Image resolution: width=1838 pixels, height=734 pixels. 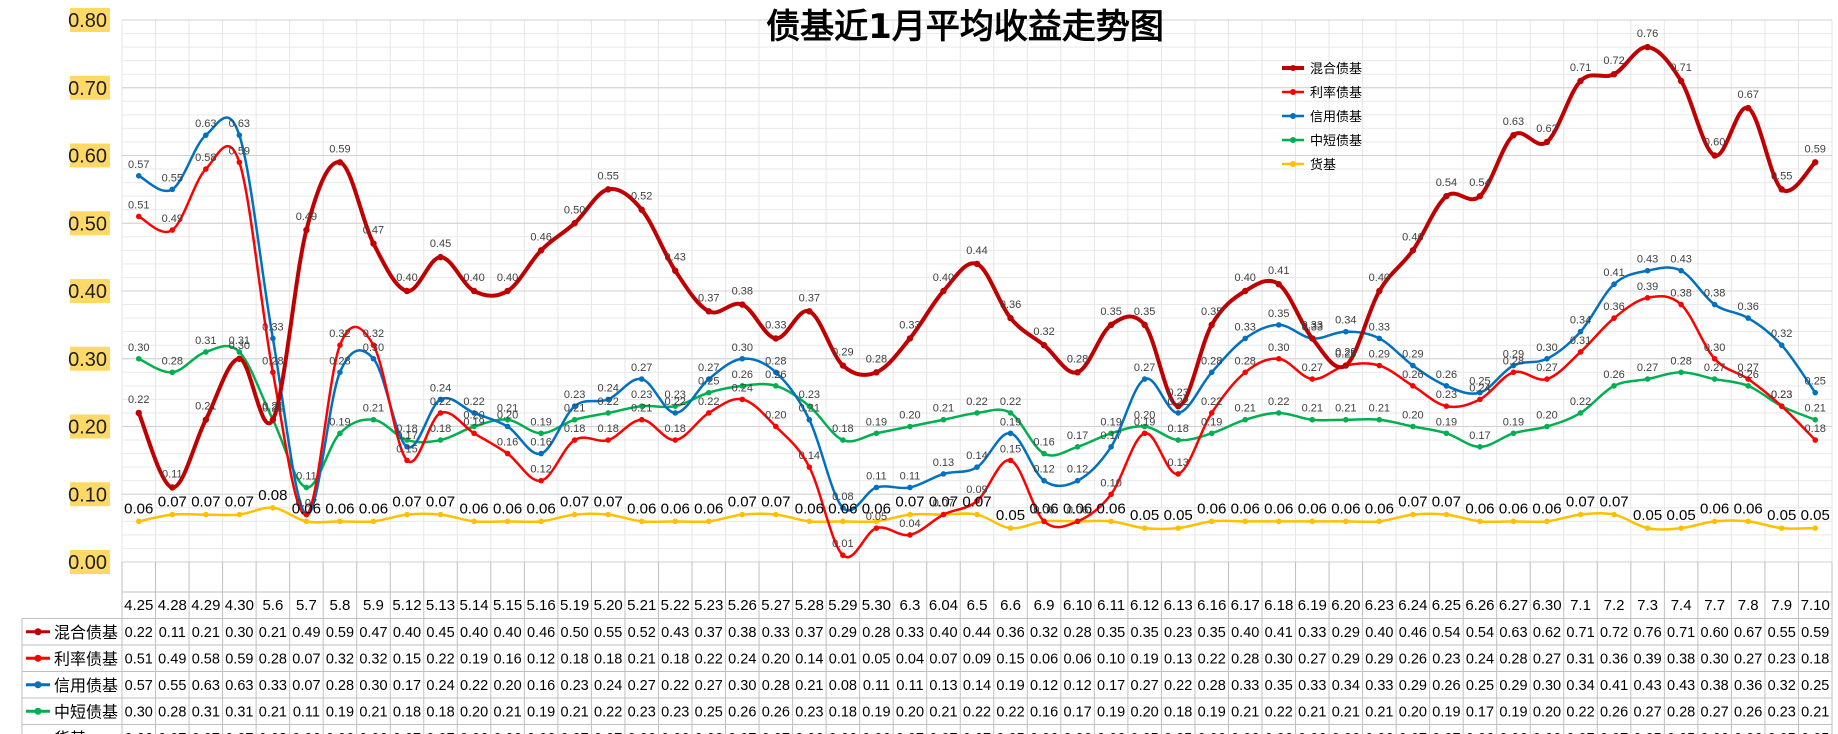 I want to click on data-label: 0.34, so click(x=1345, y=321).